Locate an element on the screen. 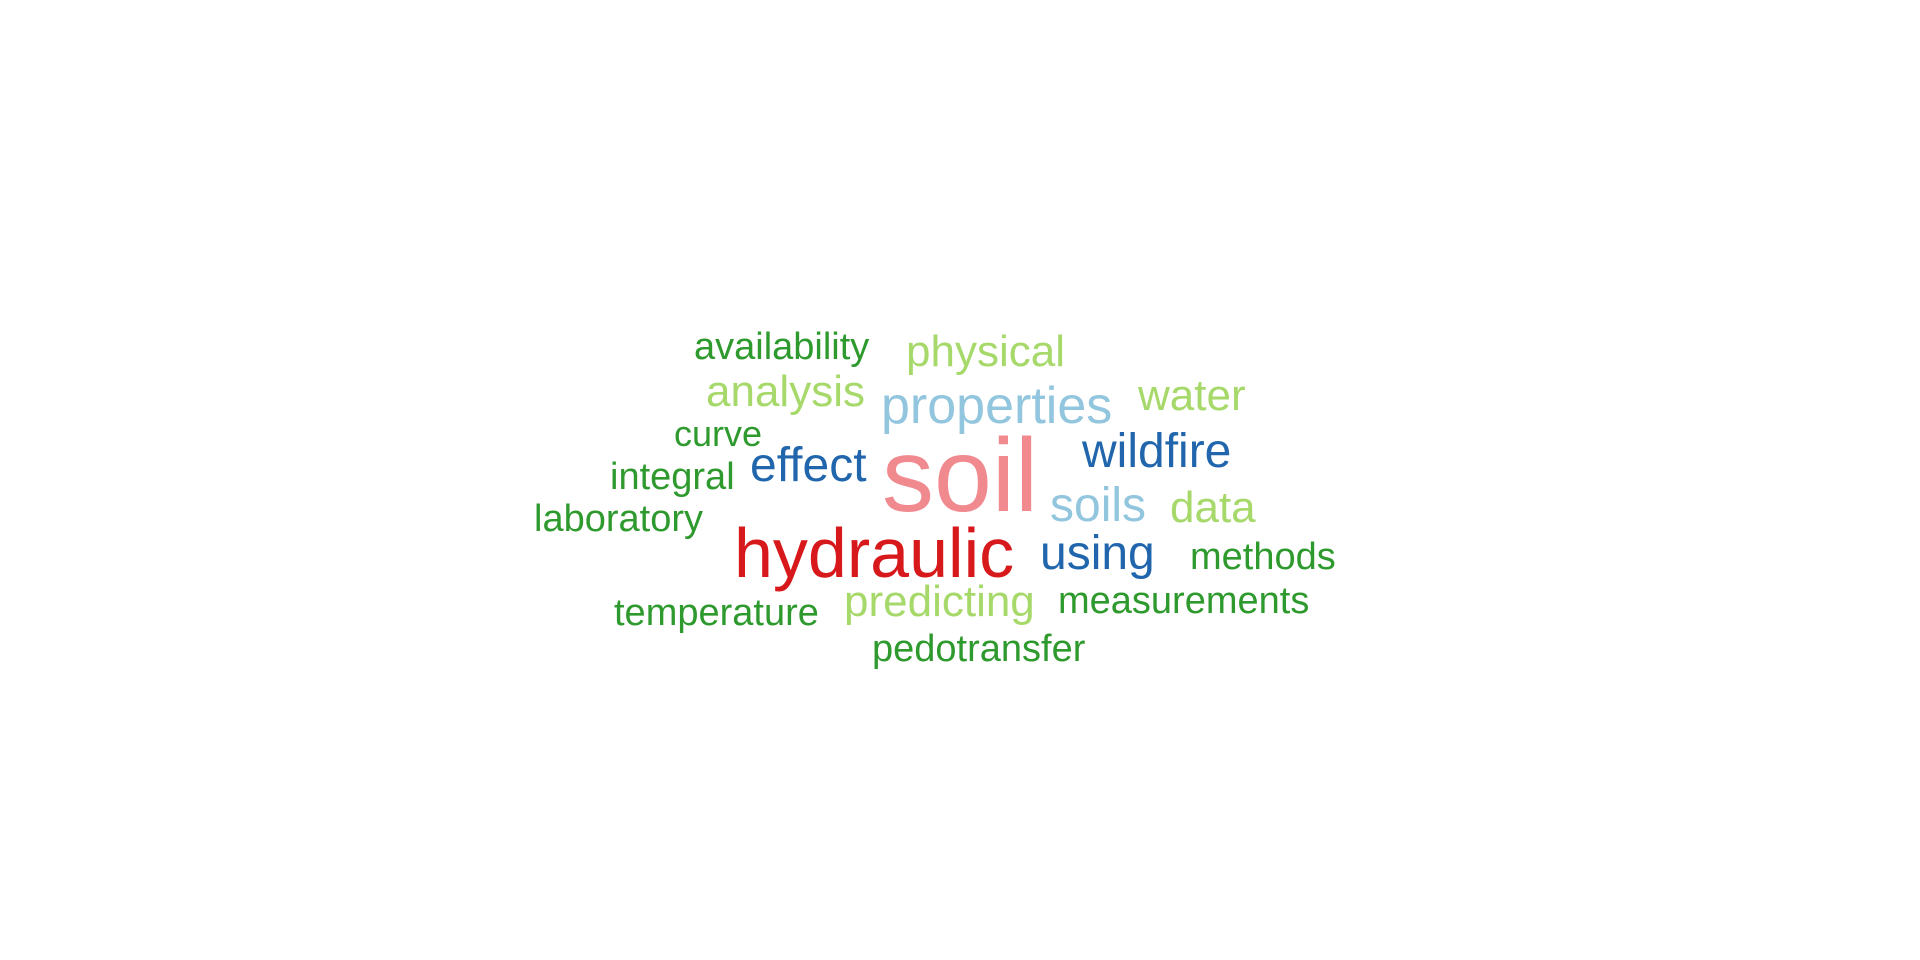 The image size is (1920, 960). word-analysis: analysis is located at coordinates (785, 391).